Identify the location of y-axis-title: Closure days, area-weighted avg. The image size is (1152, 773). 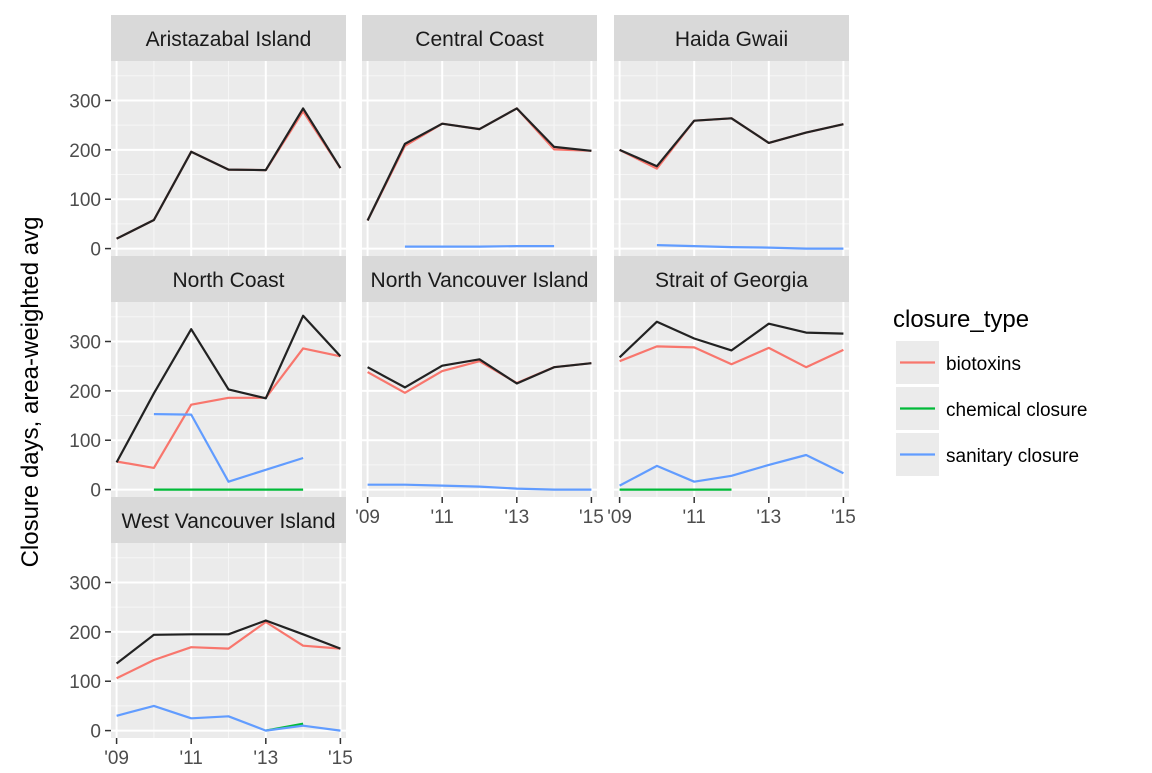
(30, 392).